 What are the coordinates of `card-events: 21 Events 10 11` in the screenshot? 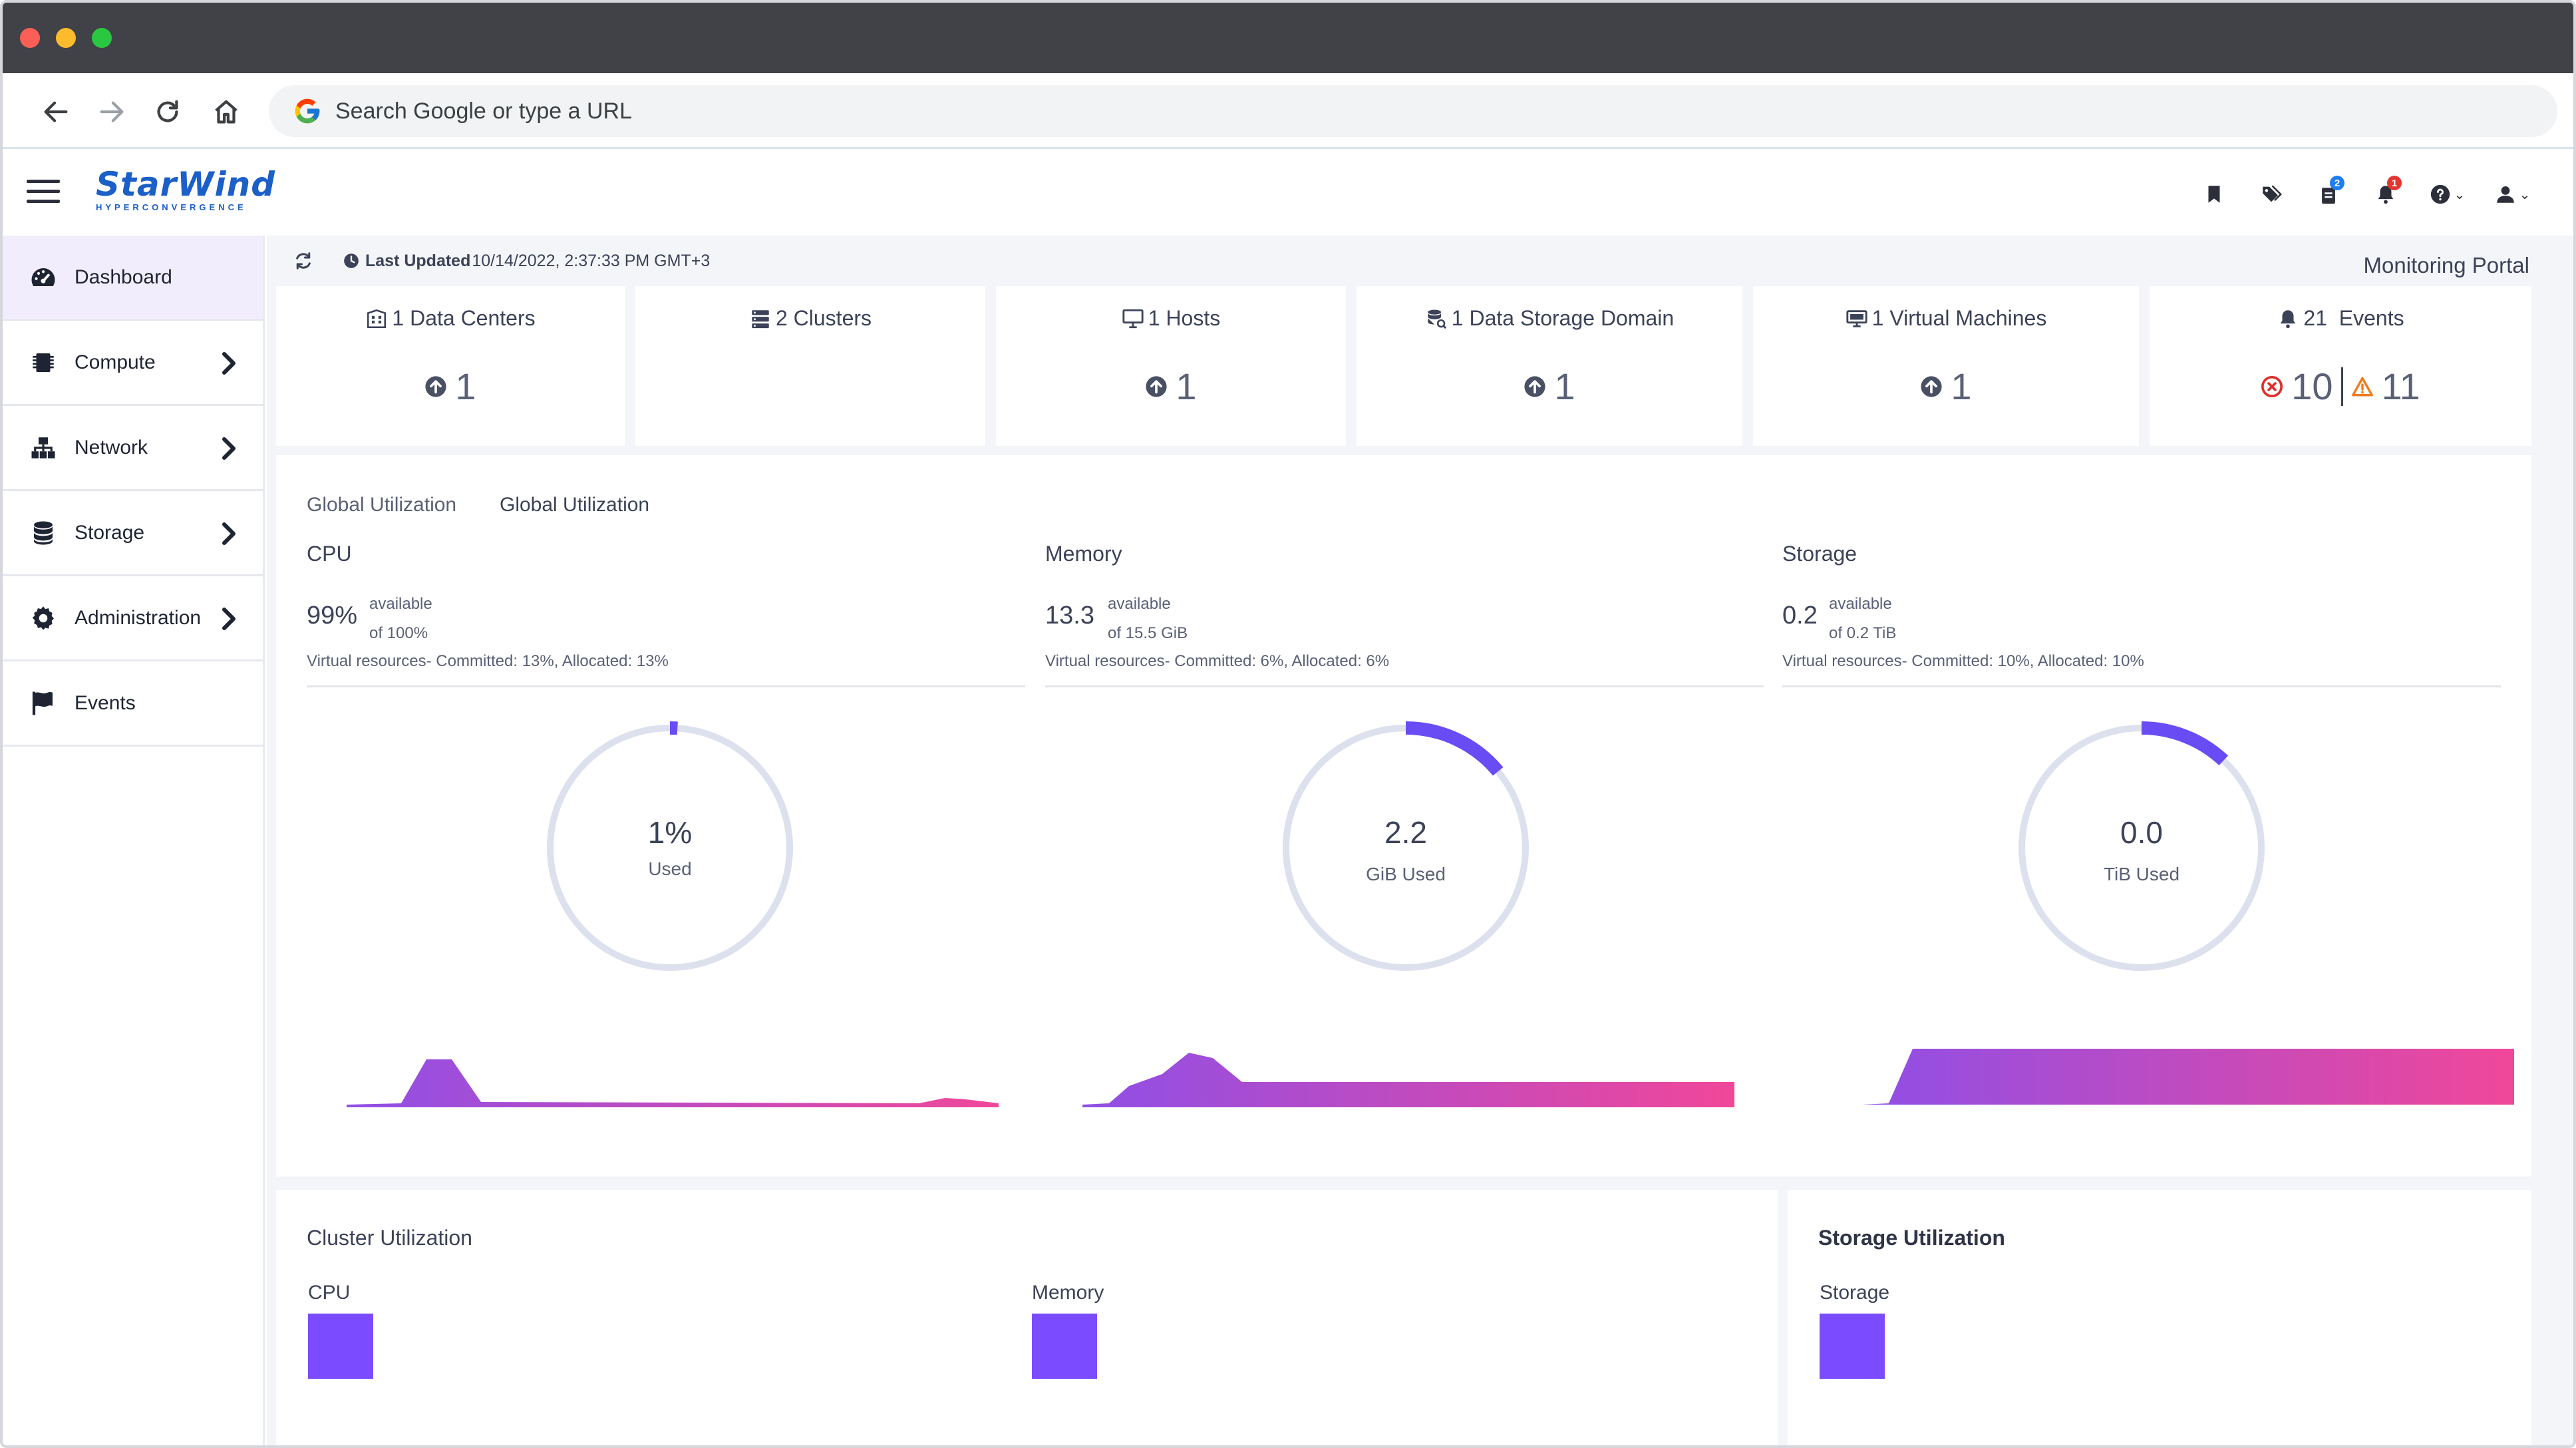 It's located at (2340, 366).